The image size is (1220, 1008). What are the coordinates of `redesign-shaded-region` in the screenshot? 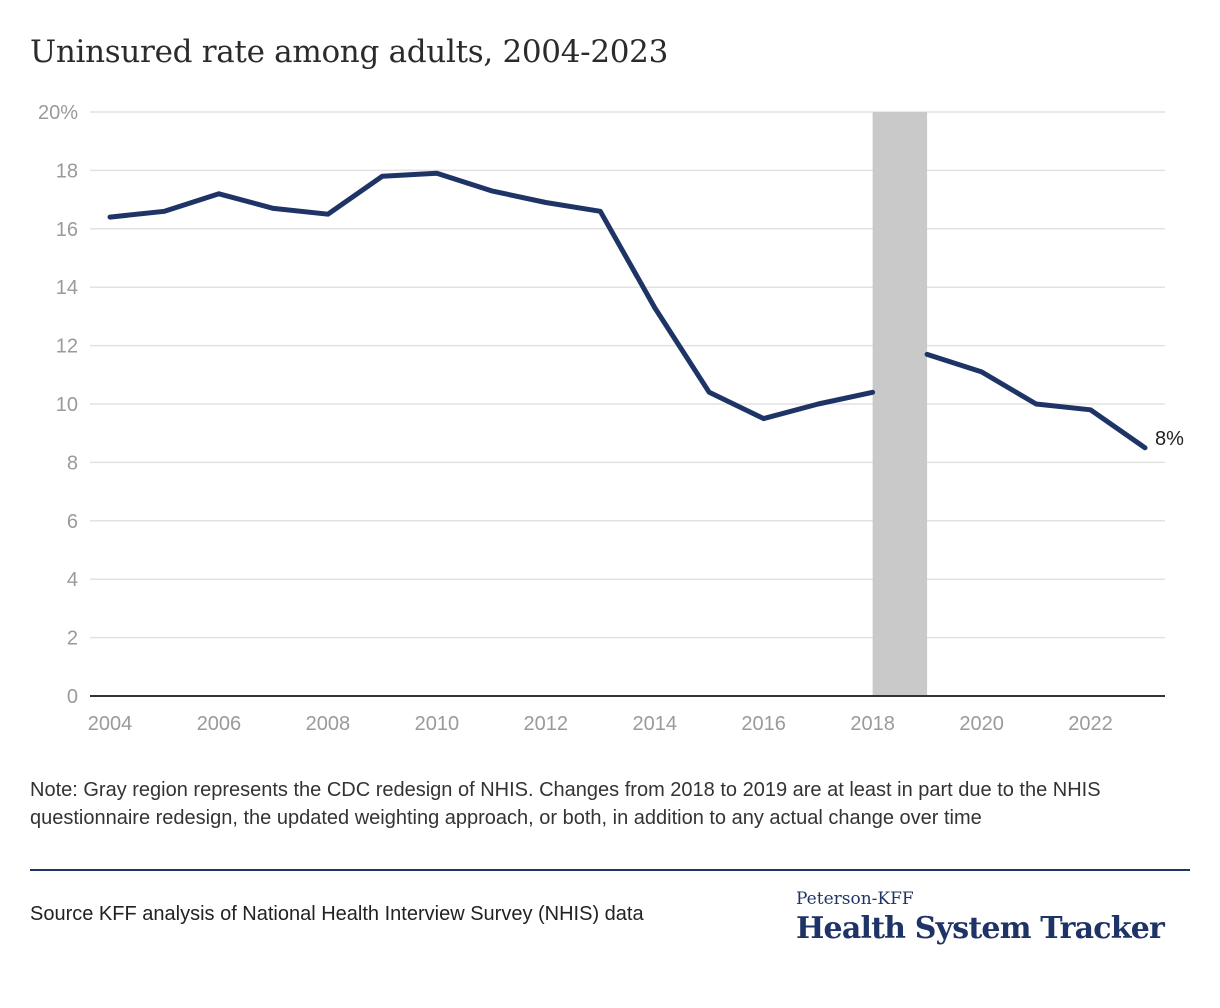 It's located at (900, 404).